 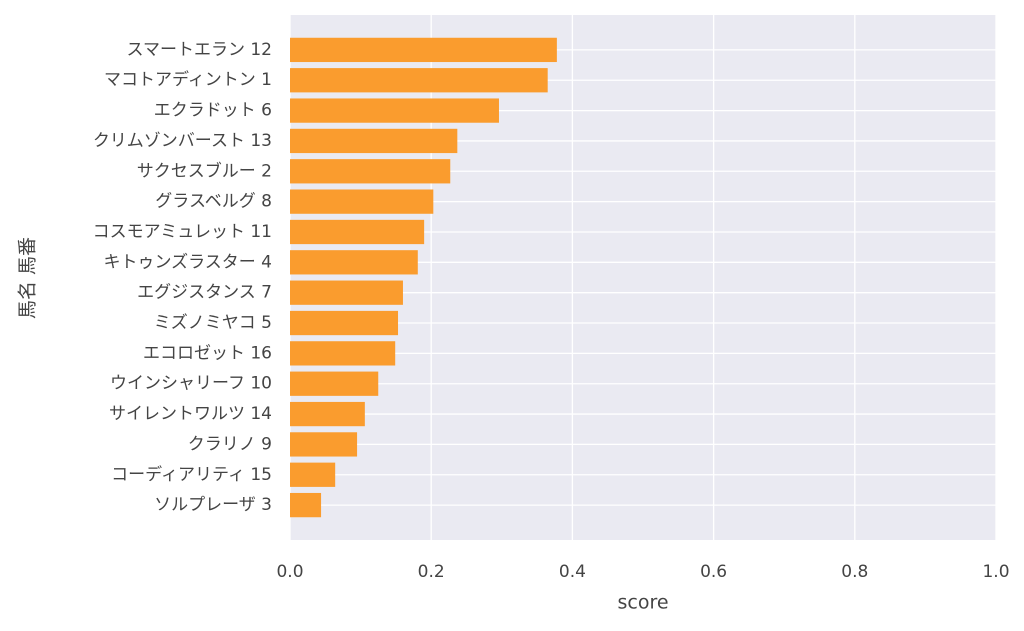 What do you see at coordinates (207, 353) in the screenshot?
I see `y-tick-label: エコロゼット 16` at bounding box center [207, 353].